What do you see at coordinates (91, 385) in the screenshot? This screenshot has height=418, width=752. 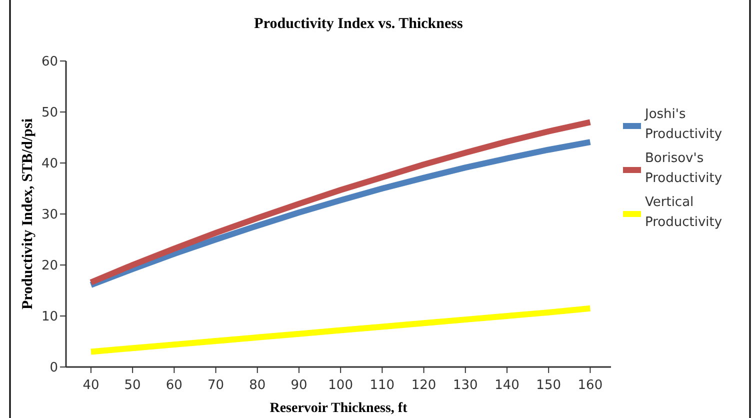 I see `x-tick-label: 40` at bounding box center [91, 385].